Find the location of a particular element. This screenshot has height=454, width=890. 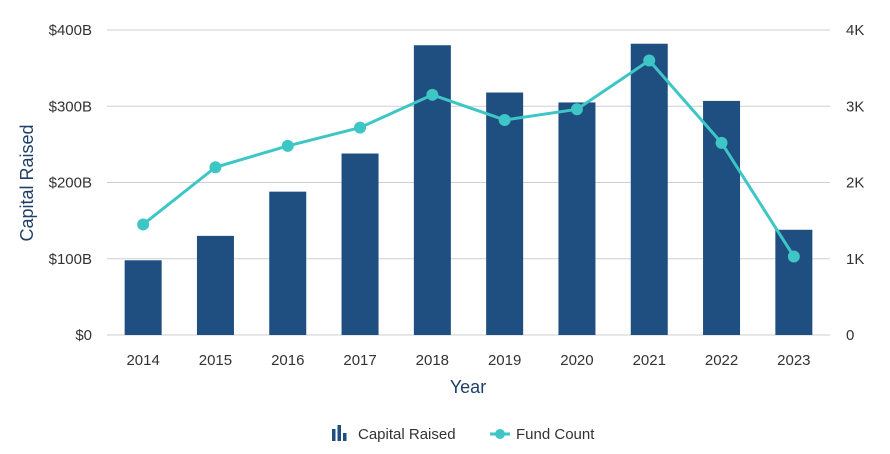

right-axis-ticks: 0 1K 2K 3K 4K is located at coordinates (855, 183).